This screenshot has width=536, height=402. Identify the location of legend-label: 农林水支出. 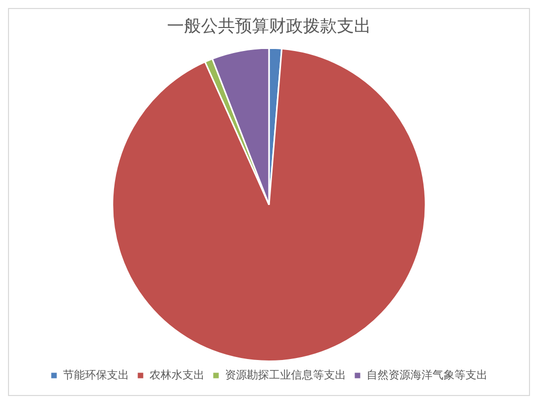
(177, 375).